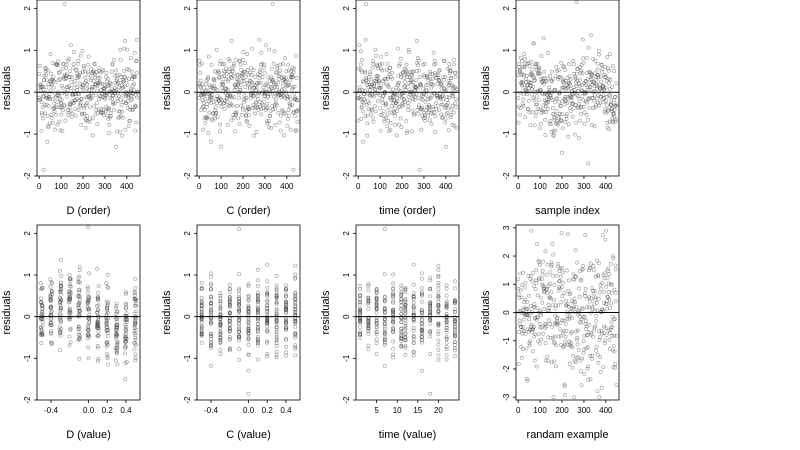  Describe the element at coordinates (407, 435) in the screenshot. I see `x-axis-label: time (value)` at that location.